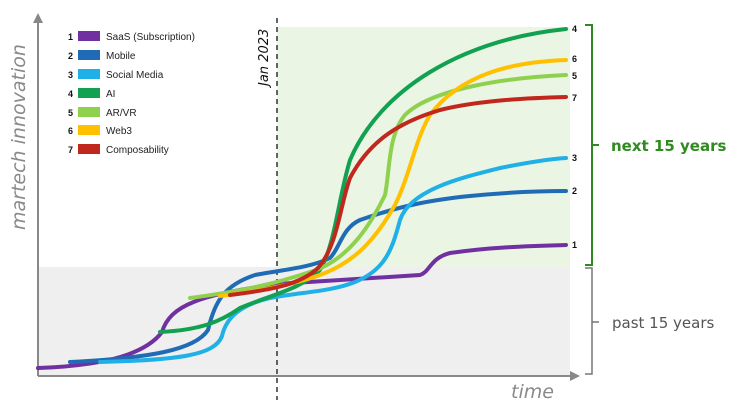 The width and height of the screenshot is (734, 403). What do you see at coordinates (663, 323) in the screenshot?
I see `past-15-years-label: past 15 years` at bounding box center [663, 323].